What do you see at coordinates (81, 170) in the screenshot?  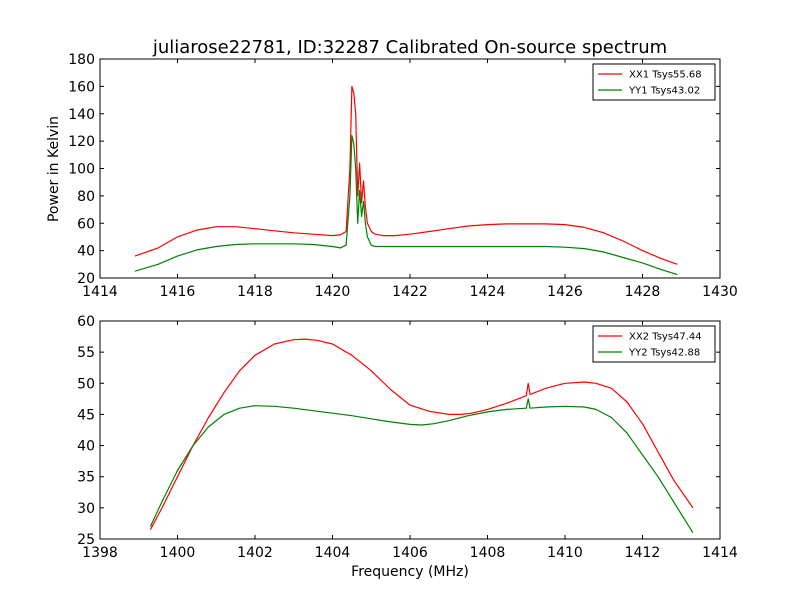 I see `top-y-tick-label: 100` at bounding box center [81, 170].